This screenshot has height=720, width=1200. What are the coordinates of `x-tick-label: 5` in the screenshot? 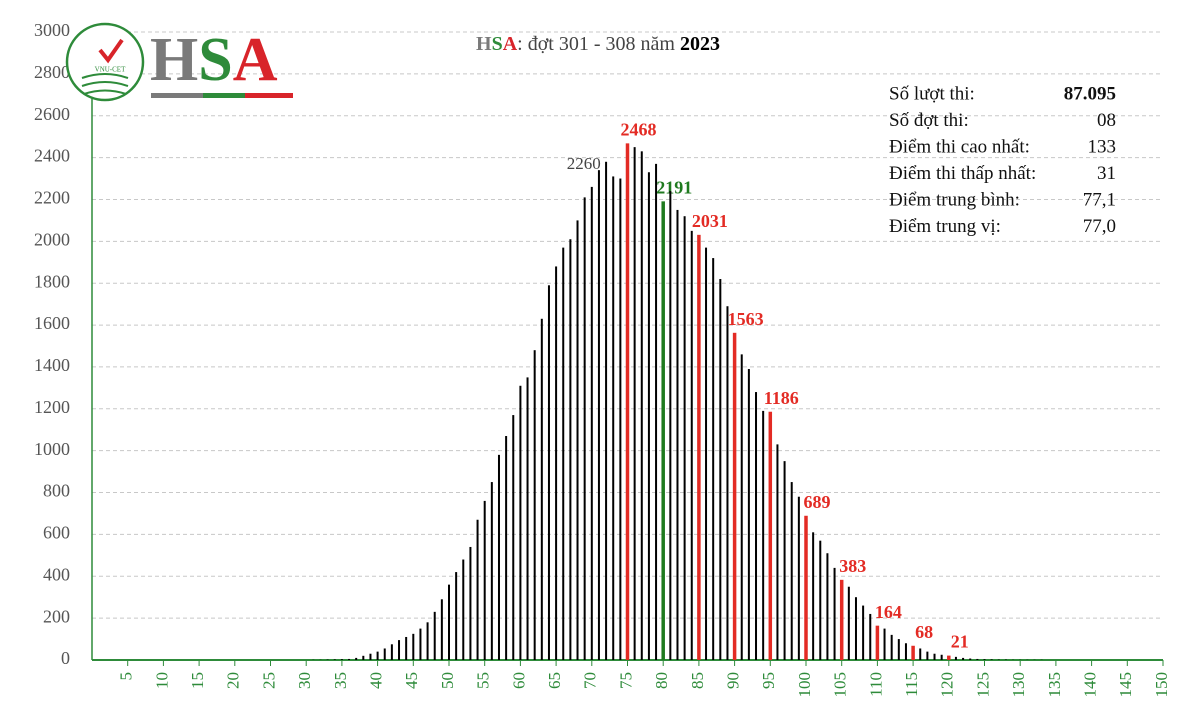 It's located at (126, 676).